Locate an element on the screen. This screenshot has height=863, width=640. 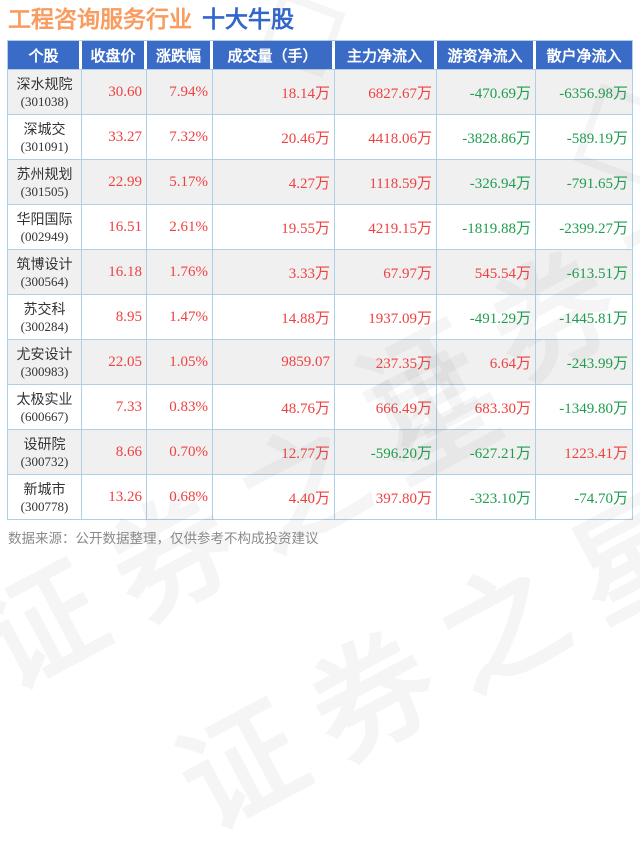
stock-cell: 苏州规划 (301505) is located at coordinates (45, 182).